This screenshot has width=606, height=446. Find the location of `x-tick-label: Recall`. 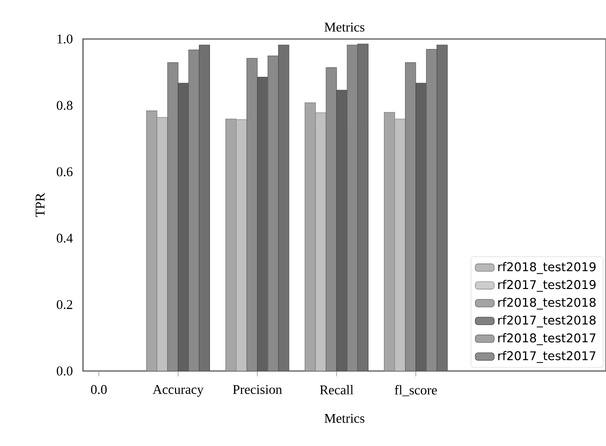

x-tick-label: Recall is located at coordinates (337, 389).